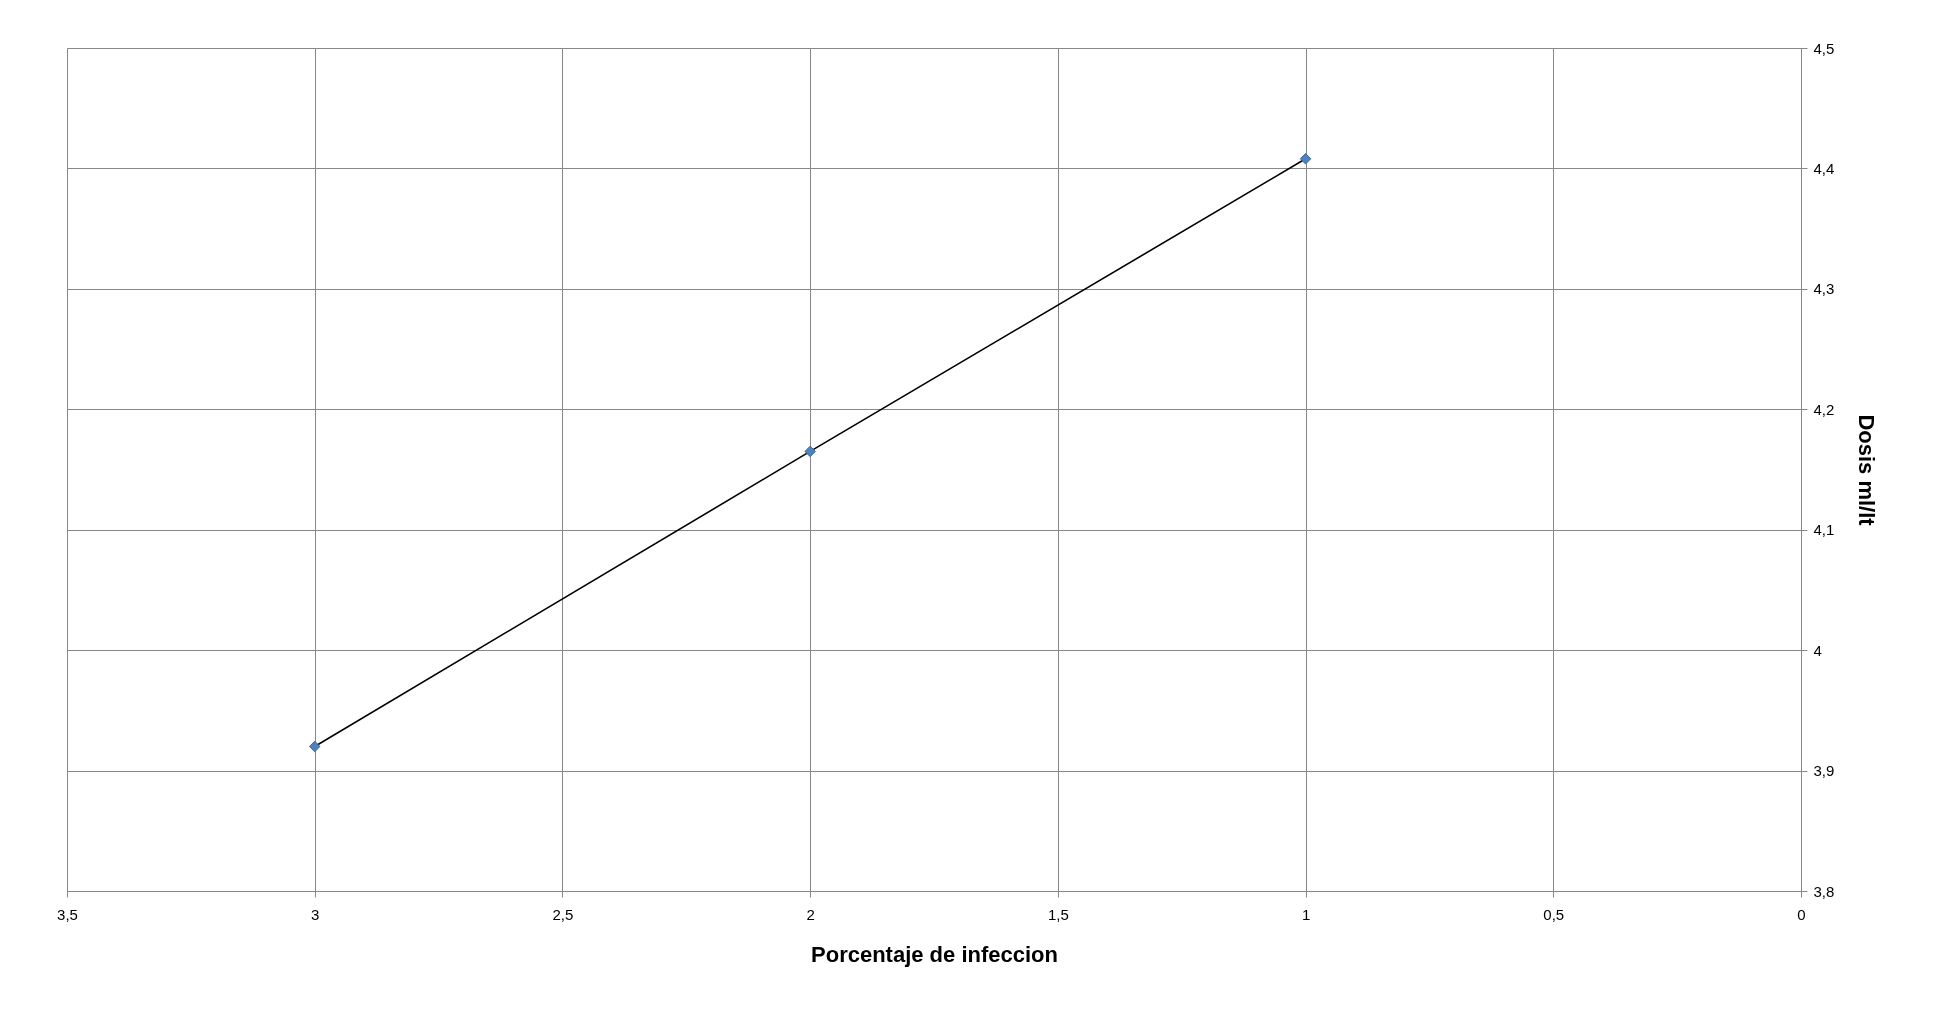  What do you see at coordinates (810, 914) in the screenshot?
I see `x-tick-label: 2` at bounding box center [810, 914].